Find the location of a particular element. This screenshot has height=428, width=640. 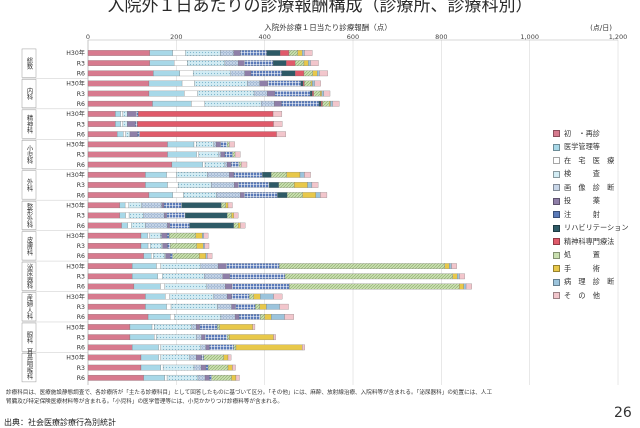

group-label: 整形外科 is located at coordinates (29, 215).